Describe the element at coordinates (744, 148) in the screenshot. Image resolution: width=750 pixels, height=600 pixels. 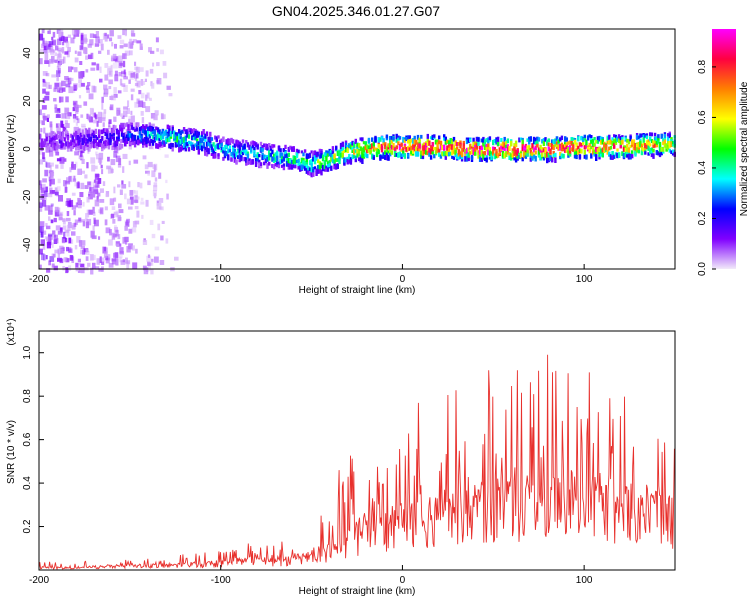
I see `colorbar-label: Normalized spectral amplitude` at that location.